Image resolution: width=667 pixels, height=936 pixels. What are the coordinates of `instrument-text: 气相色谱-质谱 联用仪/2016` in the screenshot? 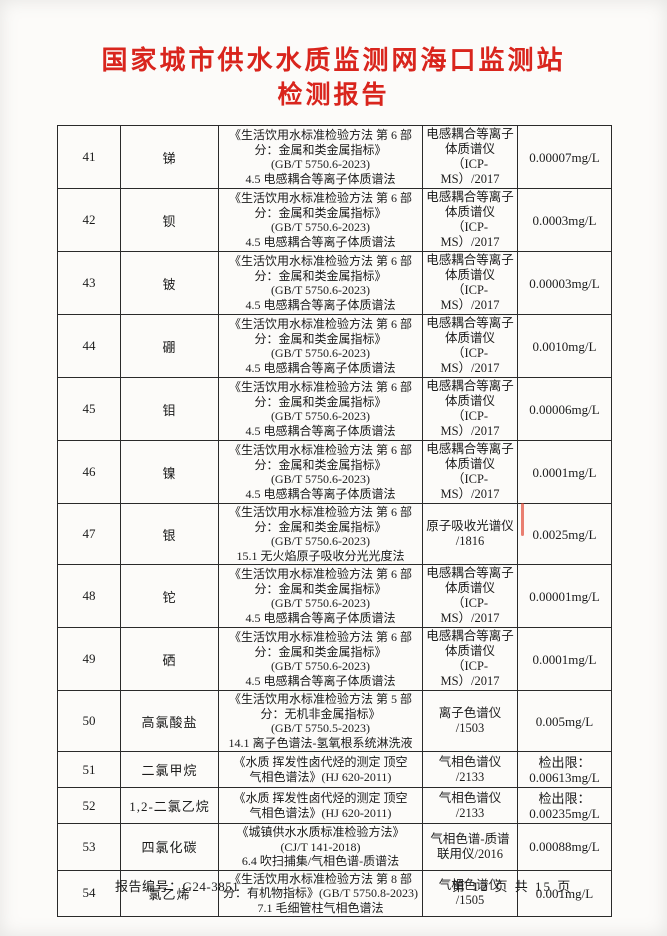 It's located at (470, 847).